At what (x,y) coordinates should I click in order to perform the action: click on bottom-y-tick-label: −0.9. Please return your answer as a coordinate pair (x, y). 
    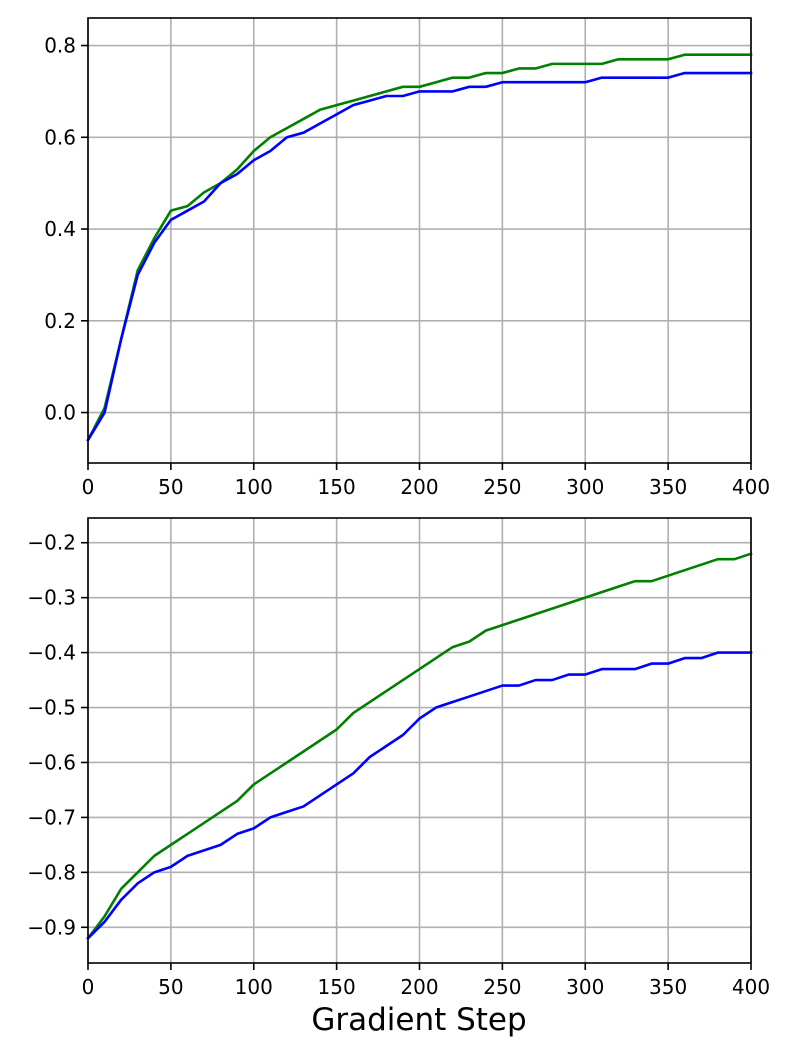
    Looking at the image, I should click on (51, 927).